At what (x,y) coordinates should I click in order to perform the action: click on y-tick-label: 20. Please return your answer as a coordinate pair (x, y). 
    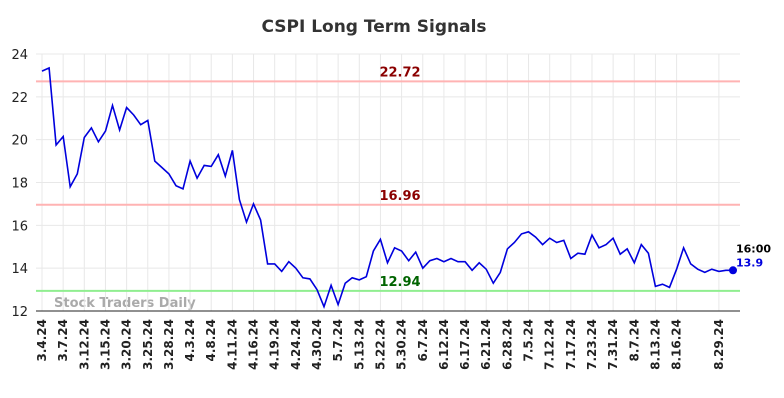
    Looking at the image, I should click on (19, 141).